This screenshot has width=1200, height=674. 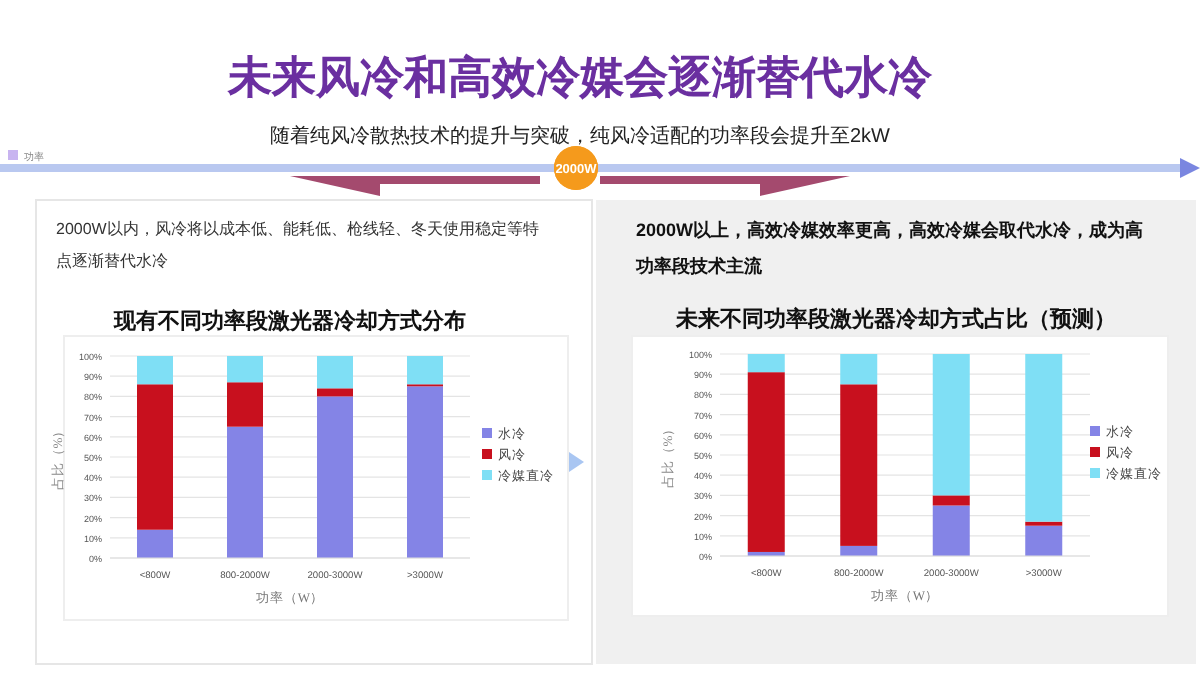 What do you see at coordinates (580, 136) in the screenshot?
I see `text: 随着纯风冷散热技术的提升与突破，纯风冷适配的功率段会提升至2kW` at bounding box center [580, 136].